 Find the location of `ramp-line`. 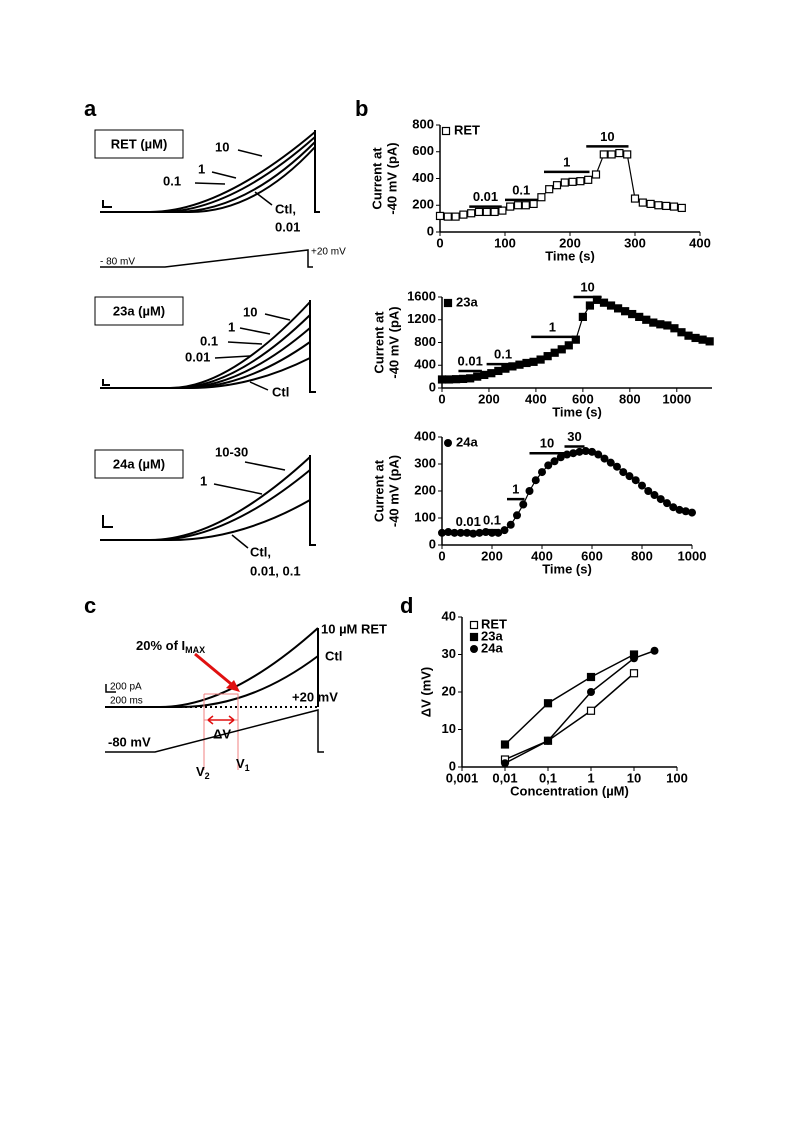

ramp-line is located at coordinates (206, 258).